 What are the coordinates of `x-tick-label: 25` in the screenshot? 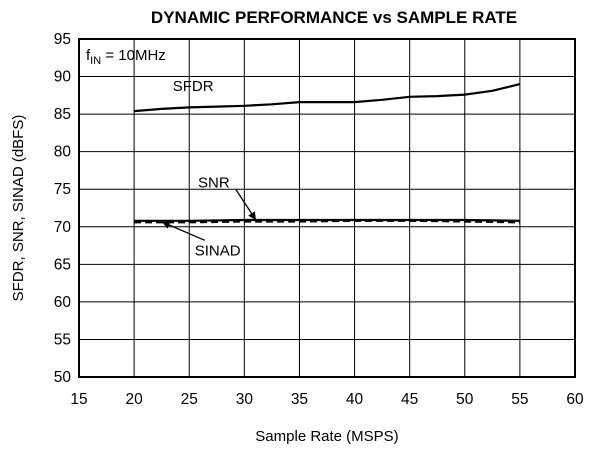 It's located at (189, 399).